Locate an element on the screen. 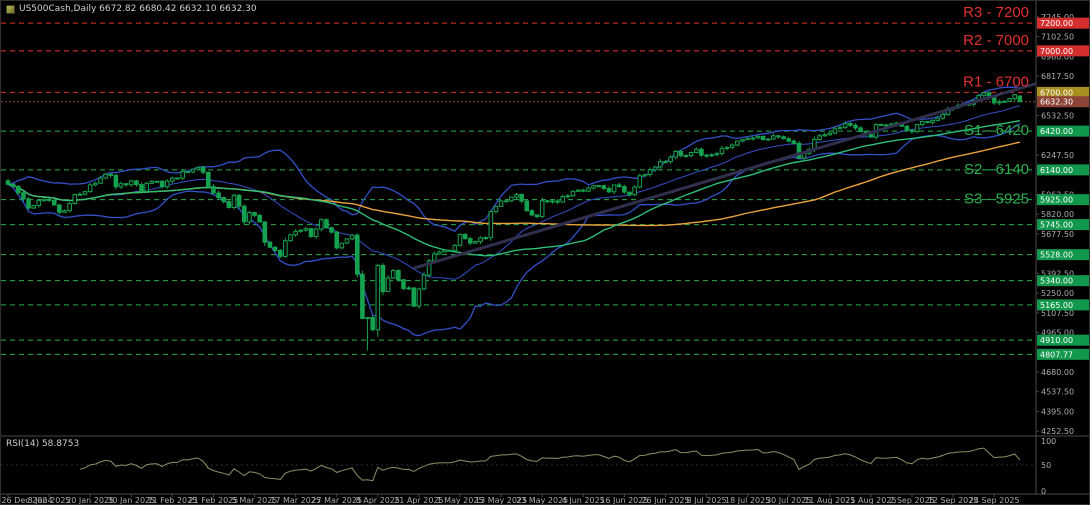 This screenshot has height=505, width=1090. rsi-line is located at coordinates (550, 464).